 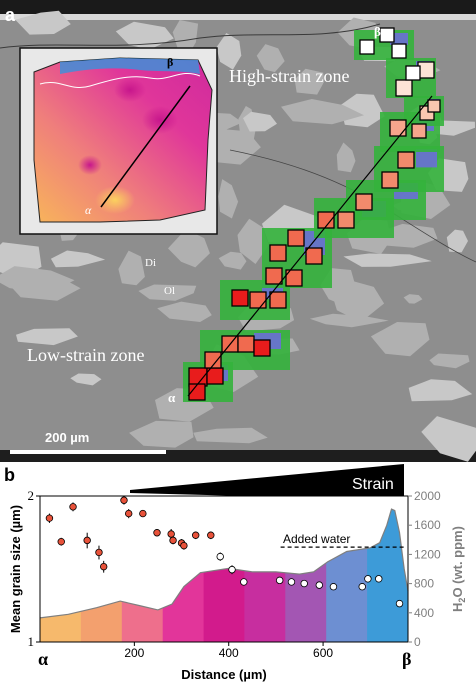 I want to click on y2-label-rest: O (wt. ppm), so click(x=457, y=562).